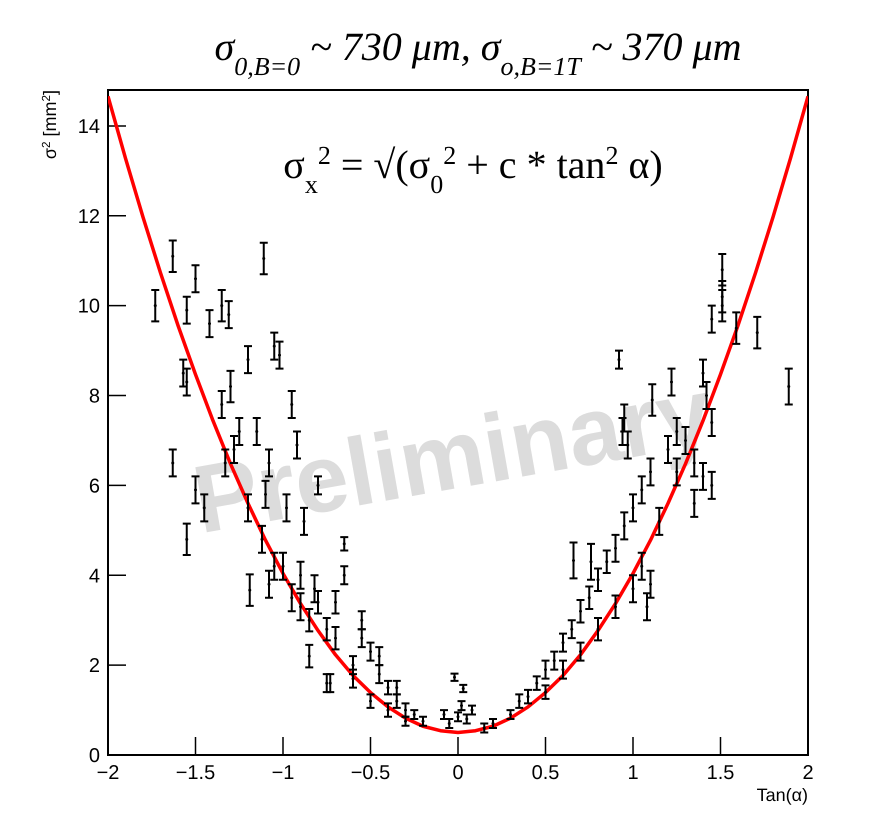 Image resolution: width=878 pixels, height=814 pixels. I want to click on x-tick-label: −1, so click(283, 773).